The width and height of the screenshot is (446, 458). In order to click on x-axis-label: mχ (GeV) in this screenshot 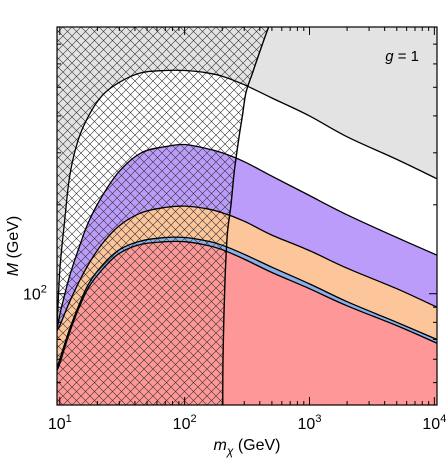, I will do `click(246, 447)`.